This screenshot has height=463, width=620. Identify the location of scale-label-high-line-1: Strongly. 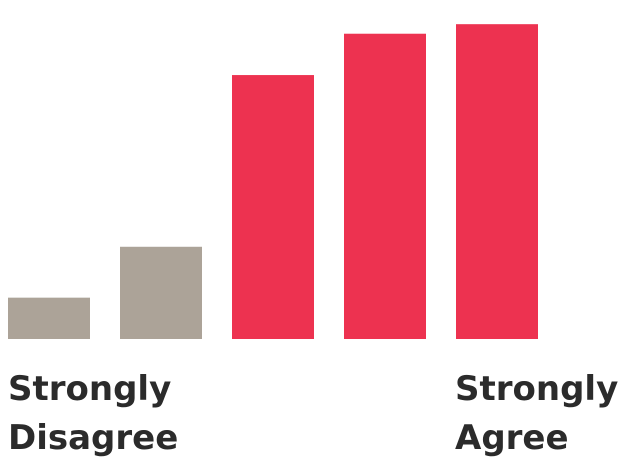
(537, 389).